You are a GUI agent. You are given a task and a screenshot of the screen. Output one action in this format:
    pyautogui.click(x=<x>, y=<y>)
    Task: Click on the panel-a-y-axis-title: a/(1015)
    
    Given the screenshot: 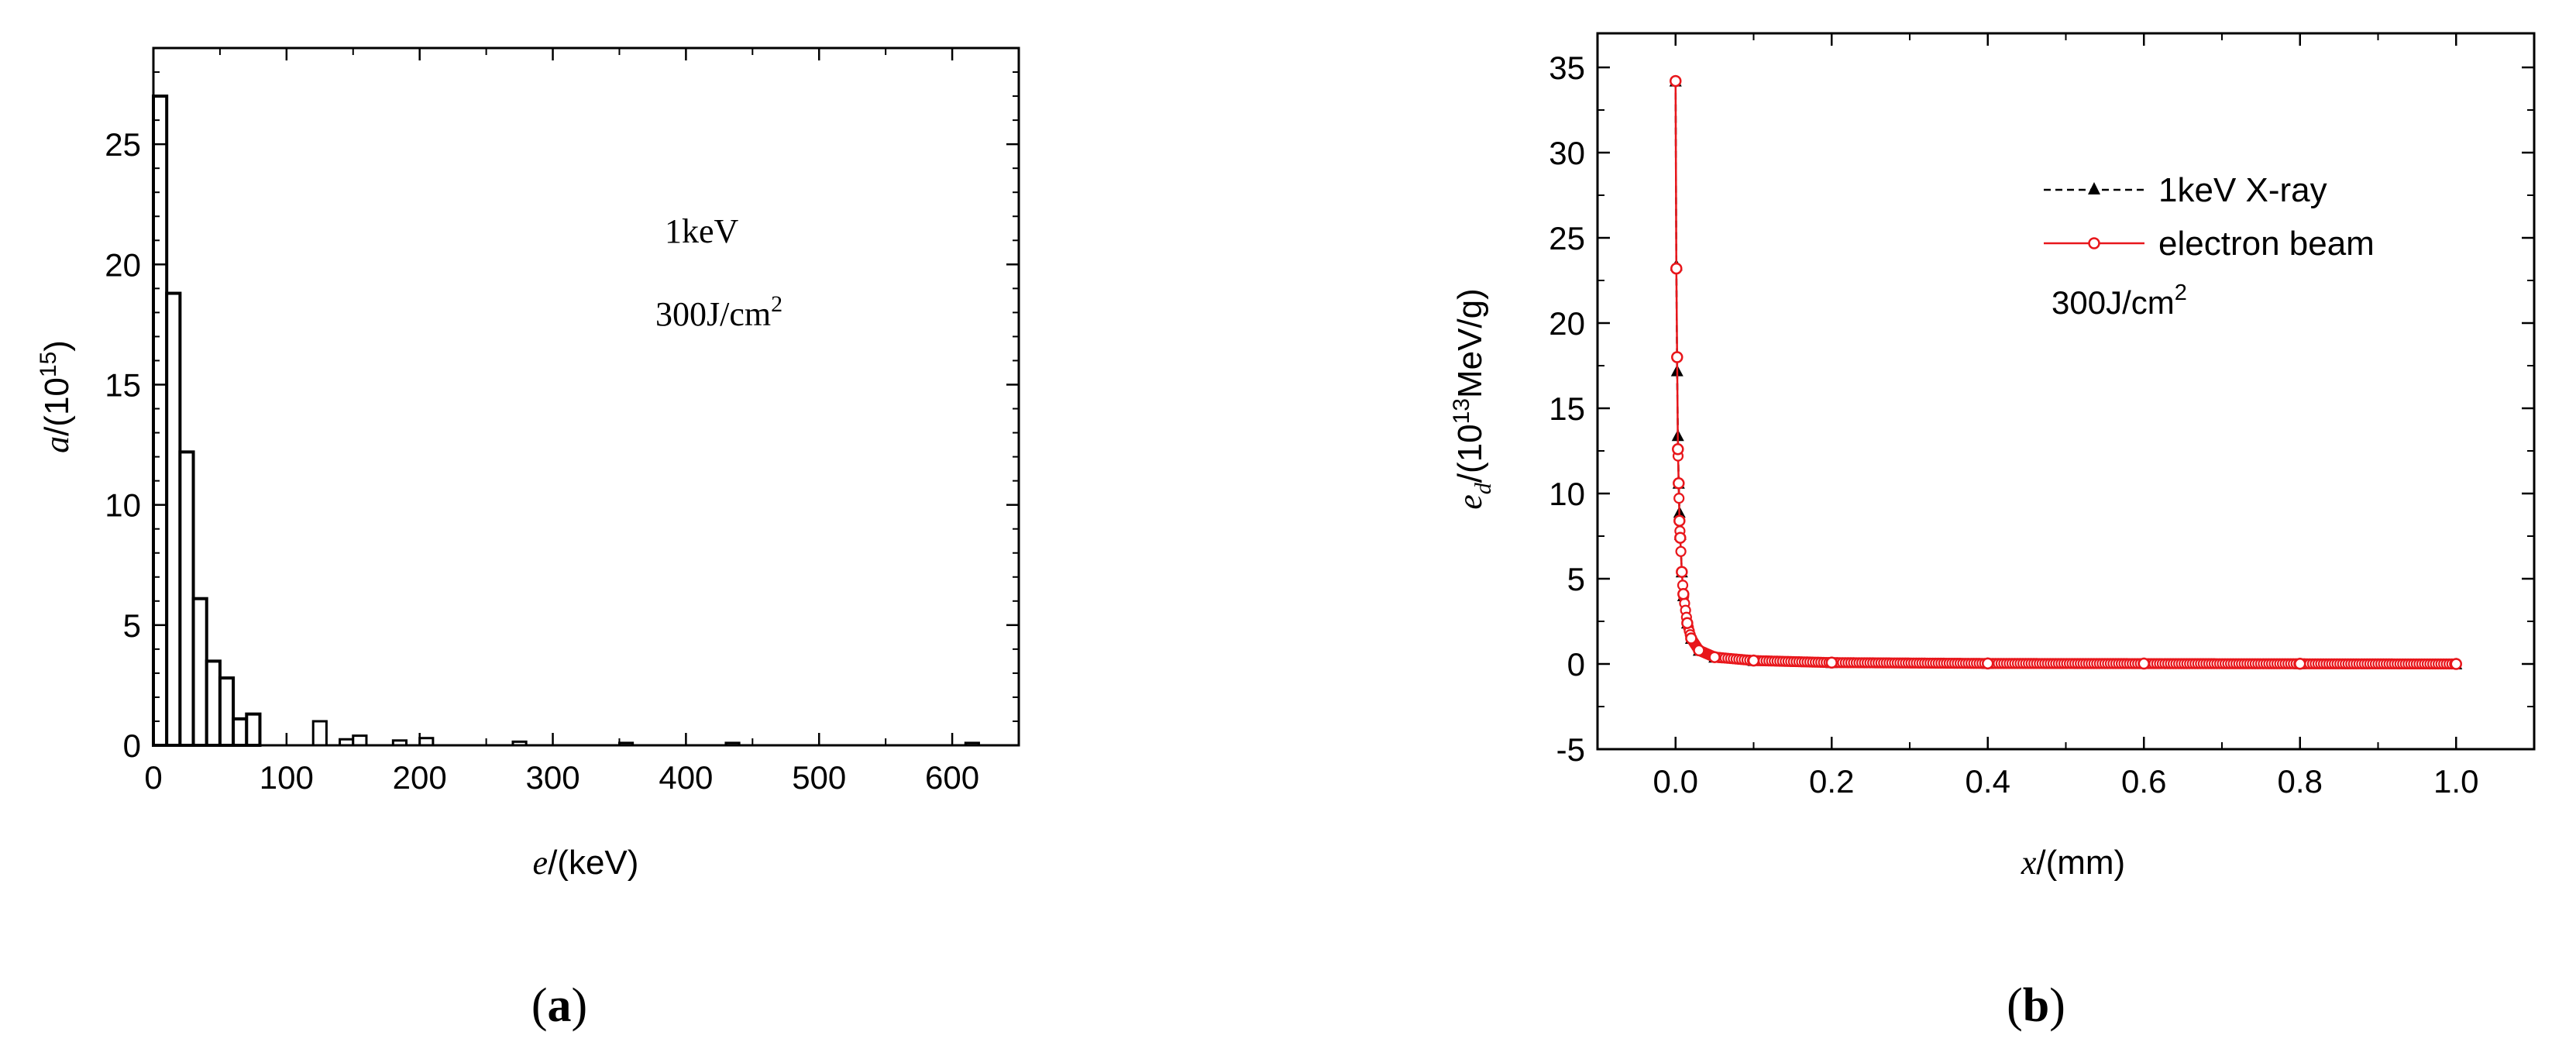 What is the action you would take?
    pyautogui.click(x=56, y=396)
    